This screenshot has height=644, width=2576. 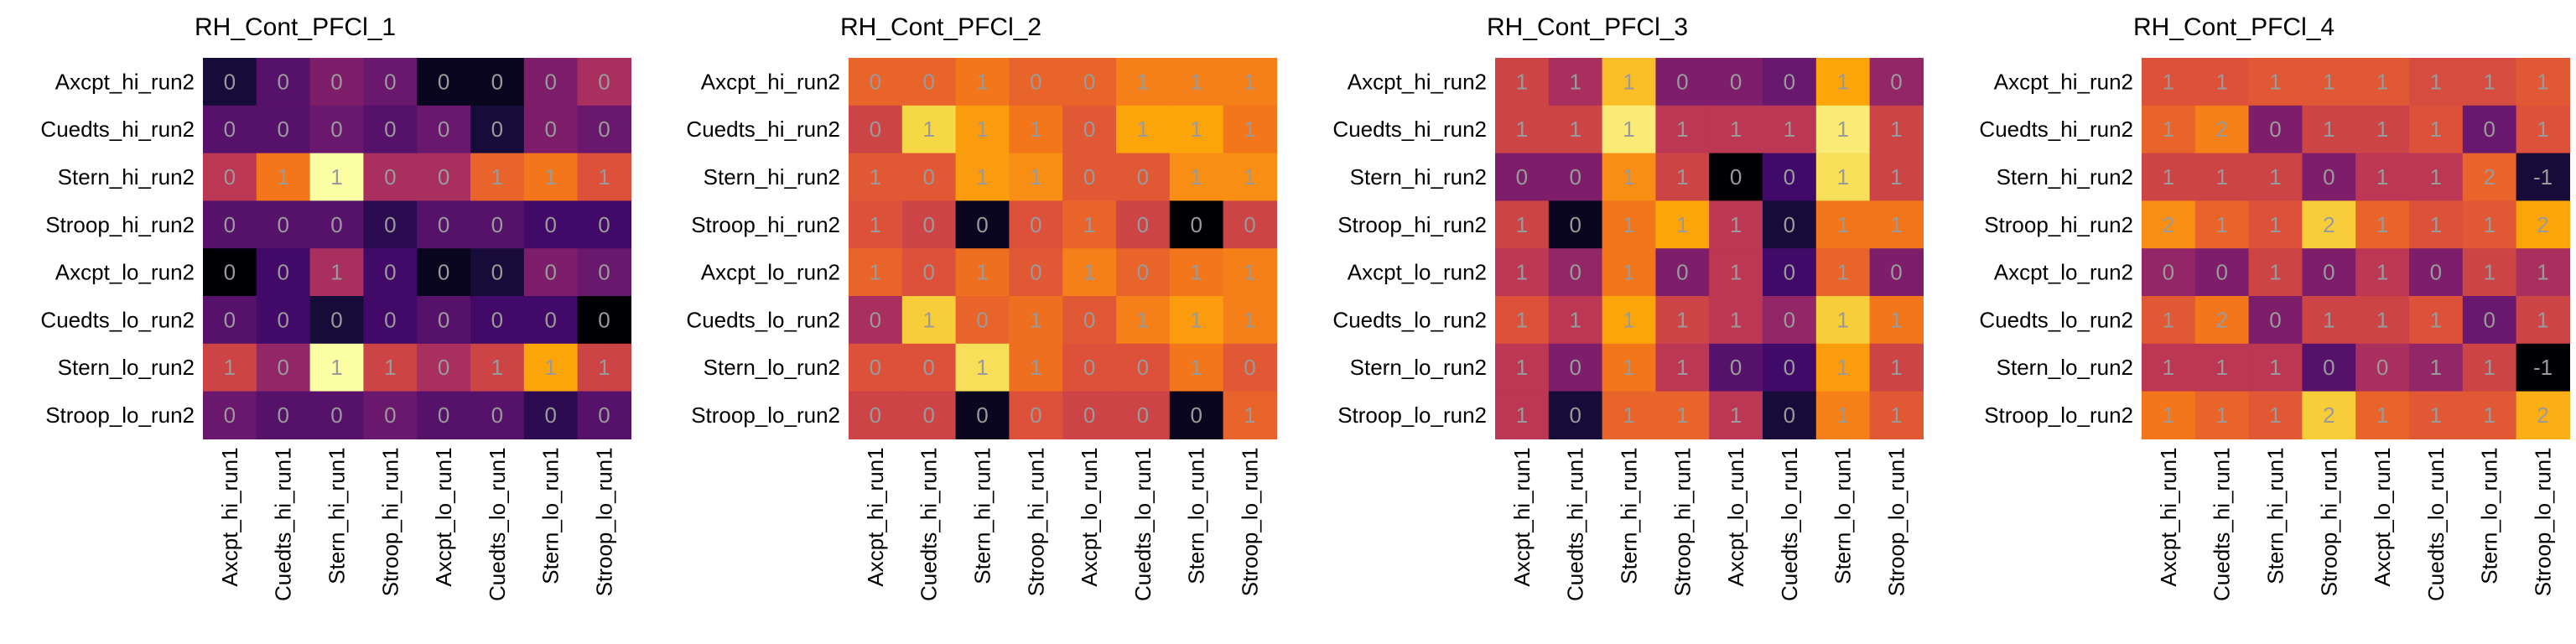 What do you see at coordinates (229, 516) in the screenshot?
I see `column-tick-label: Axcpt_hi_run1` at bounding box center [229, 516].